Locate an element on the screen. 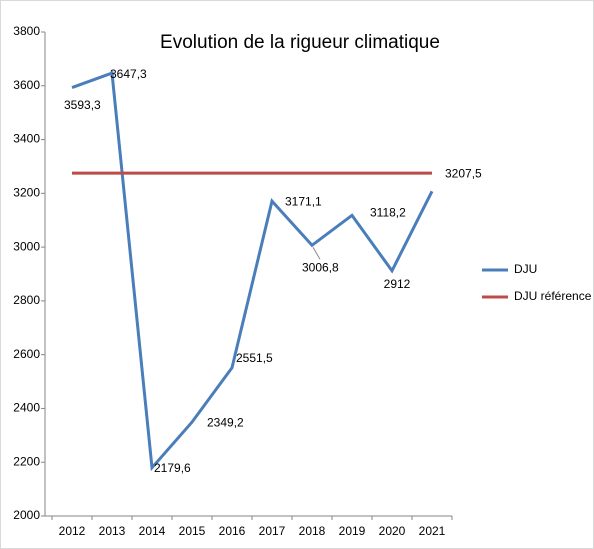 This screenshot has height=549, width=594. x-tick-label: 2019 is located at coordinates (352, 531).